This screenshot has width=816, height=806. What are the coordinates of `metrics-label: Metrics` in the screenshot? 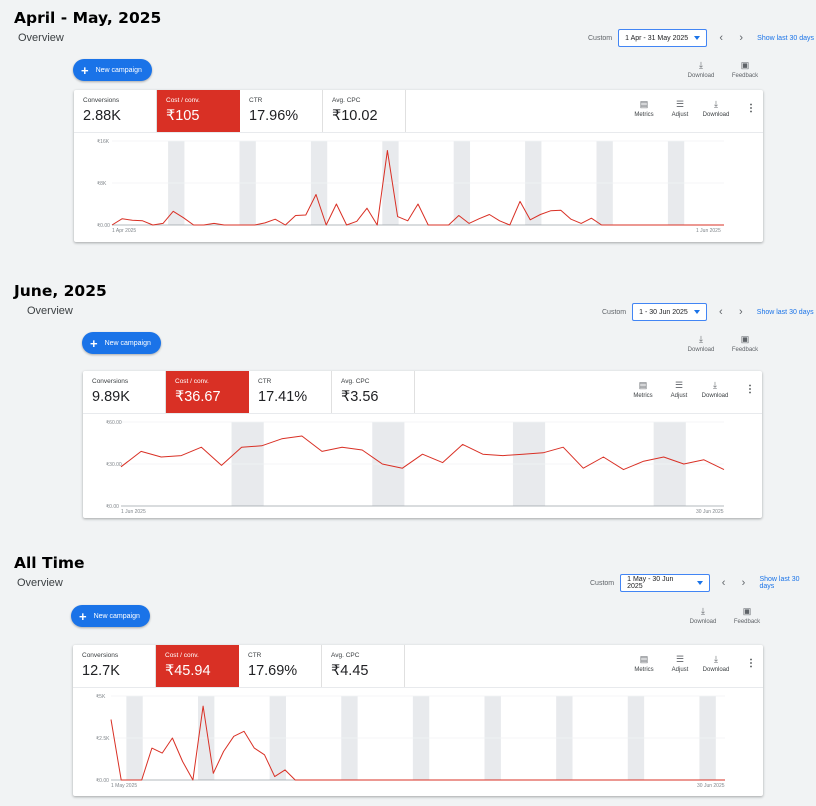 It's located at (643, 396).